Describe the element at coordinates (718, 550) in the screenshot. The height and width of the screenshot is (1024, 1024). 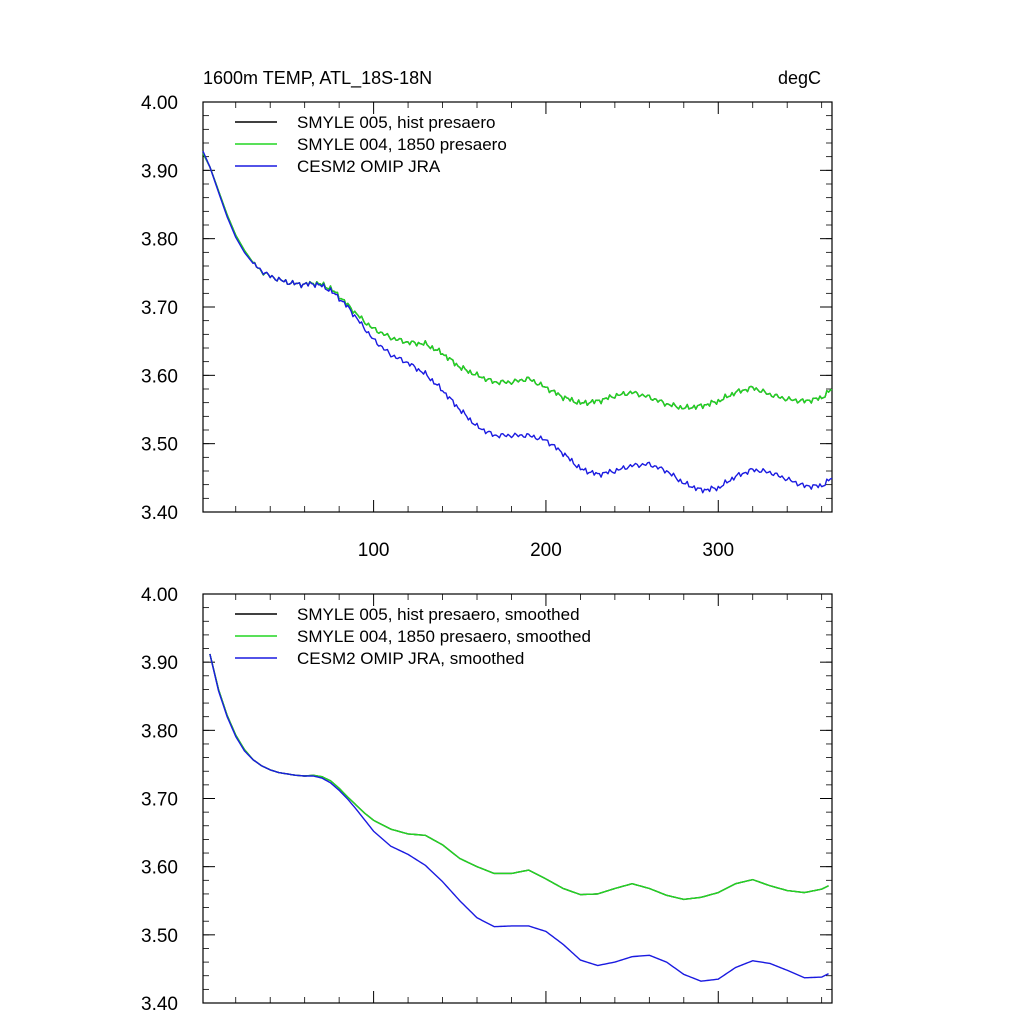
I see `x-tick-label: 300` at that location.